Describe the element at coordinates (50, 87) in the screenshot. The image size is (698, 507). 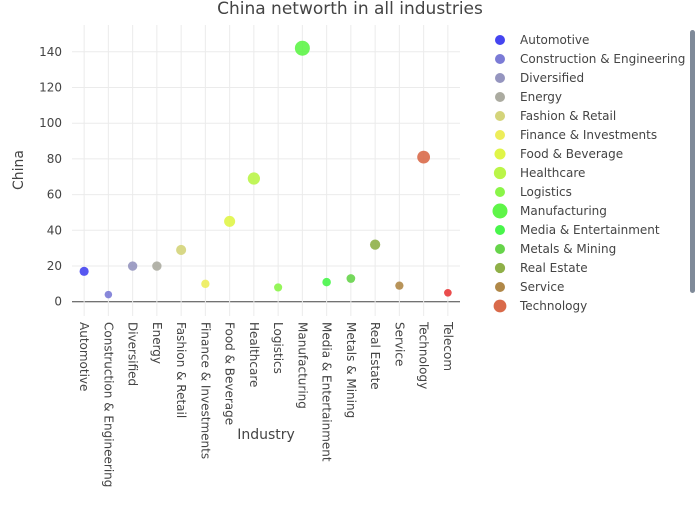
I see `y-tick-label: 120` at that location.